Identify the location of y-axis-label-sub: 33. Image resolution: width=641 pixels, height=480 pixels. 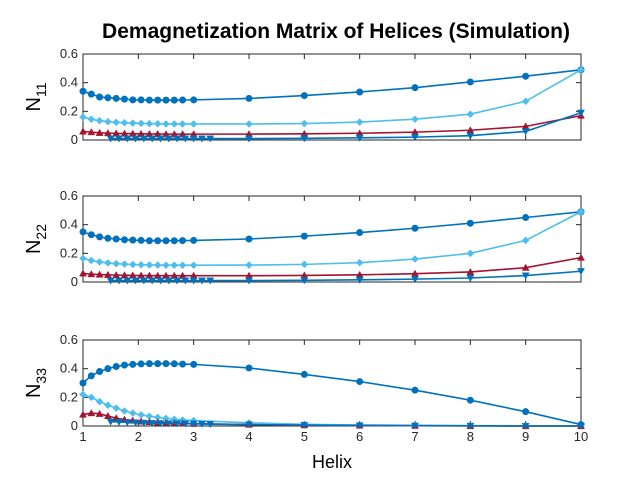
(41, 376).